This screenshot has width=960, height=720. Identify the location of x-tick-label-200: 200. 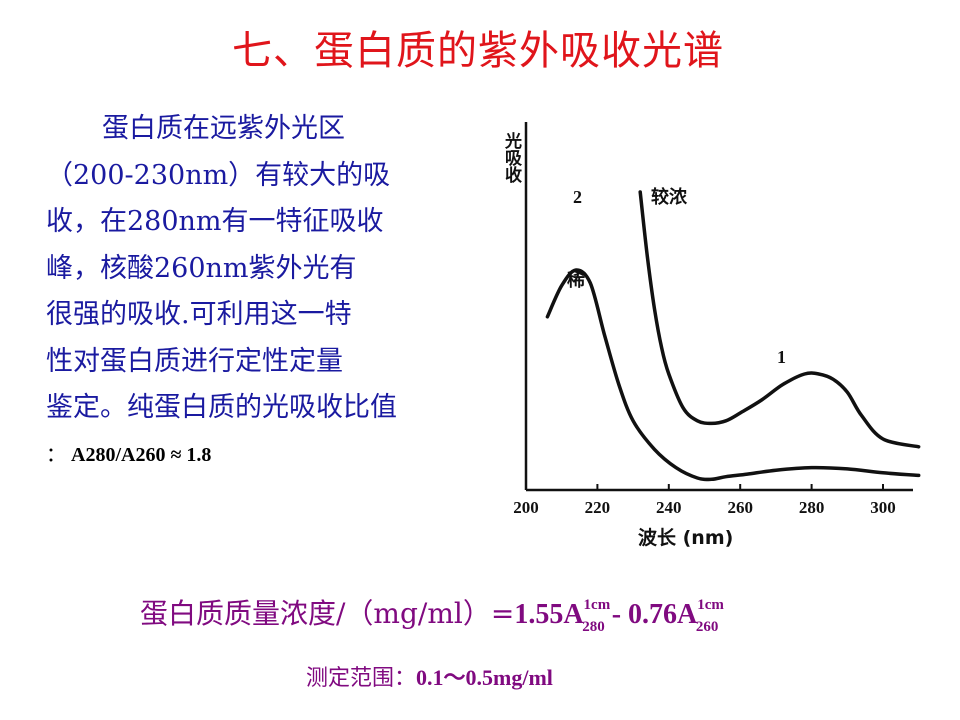
(526, 507).